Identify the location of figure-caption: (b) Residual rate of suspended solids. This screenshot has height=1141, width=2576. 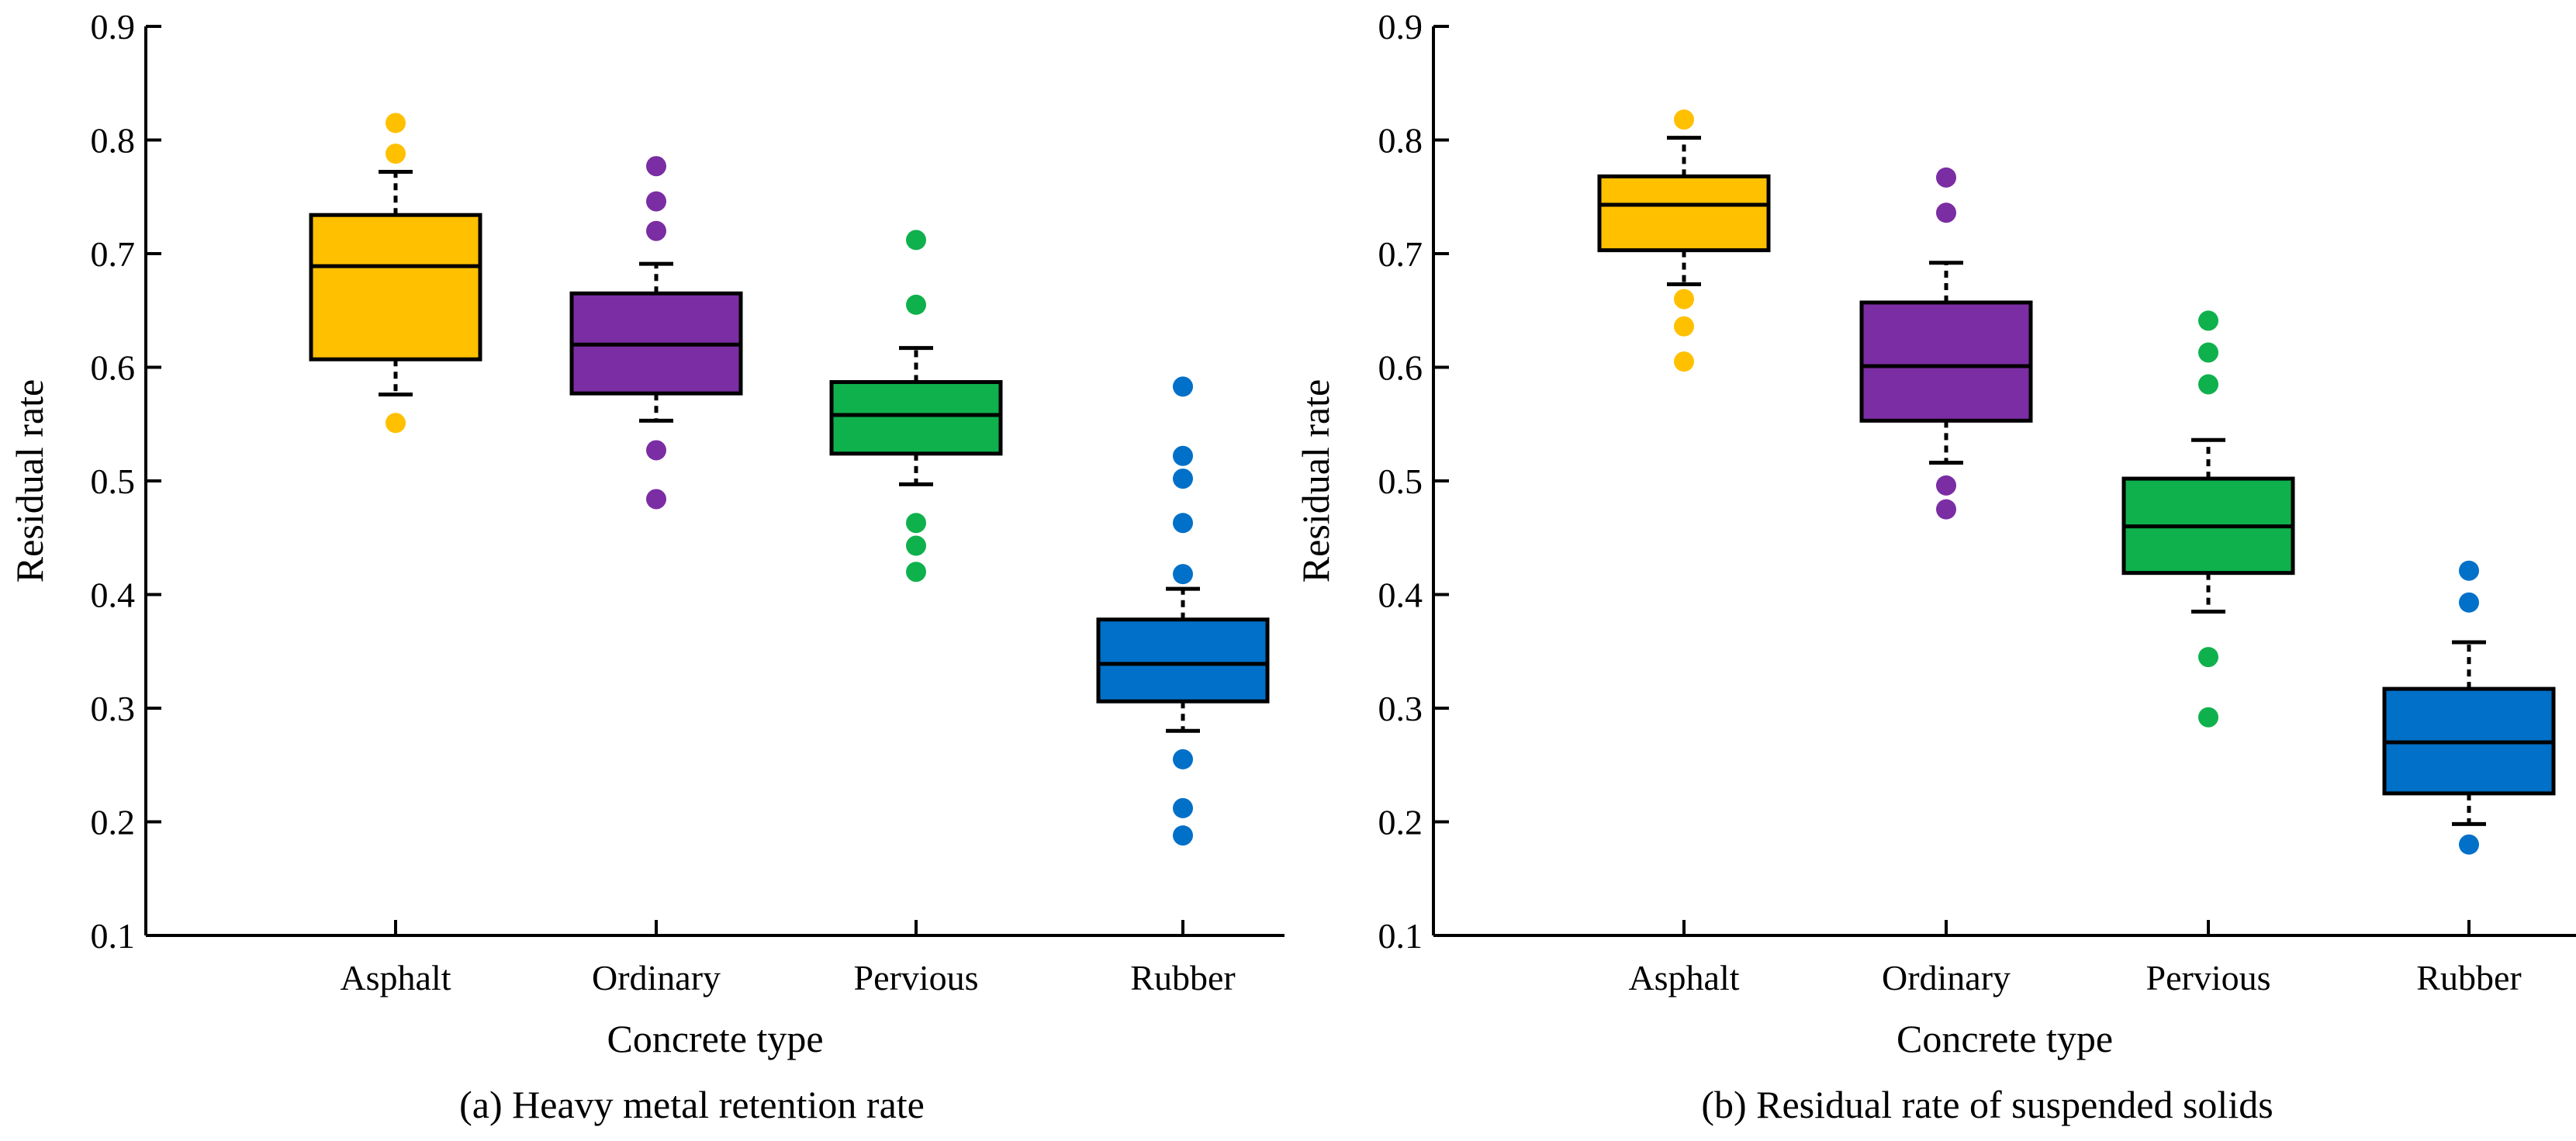
(1987, 1104).